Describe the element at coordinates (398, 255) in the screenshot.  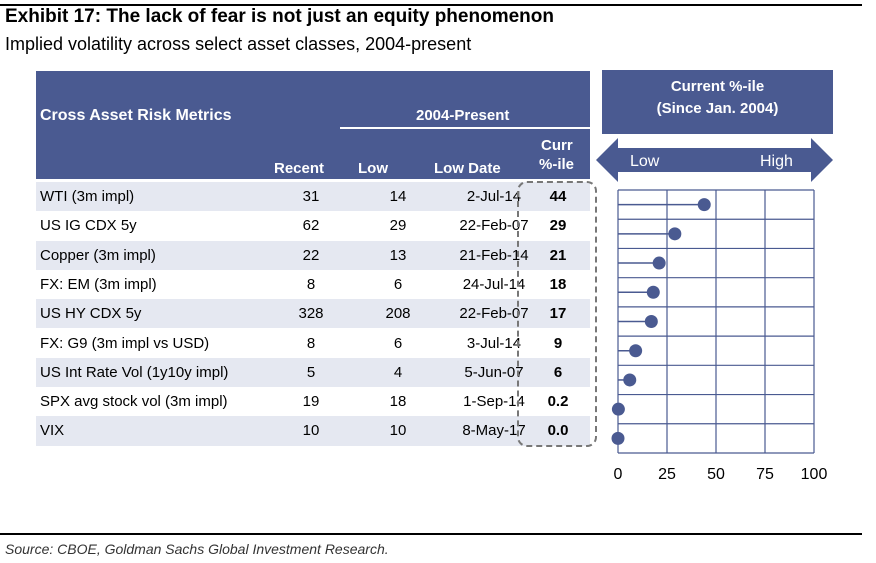
I see `row-low: 13` at that location.